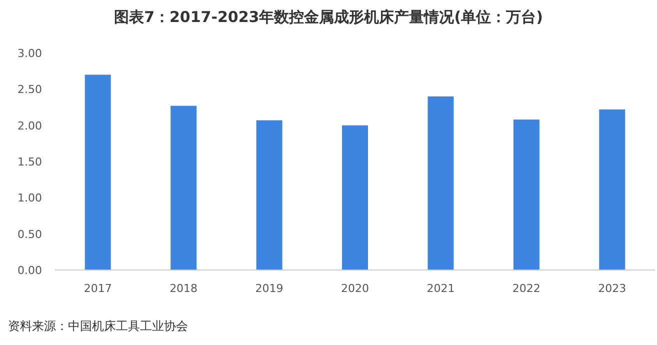  I want to click on x-tick-label: 2018, so click(184, 288).